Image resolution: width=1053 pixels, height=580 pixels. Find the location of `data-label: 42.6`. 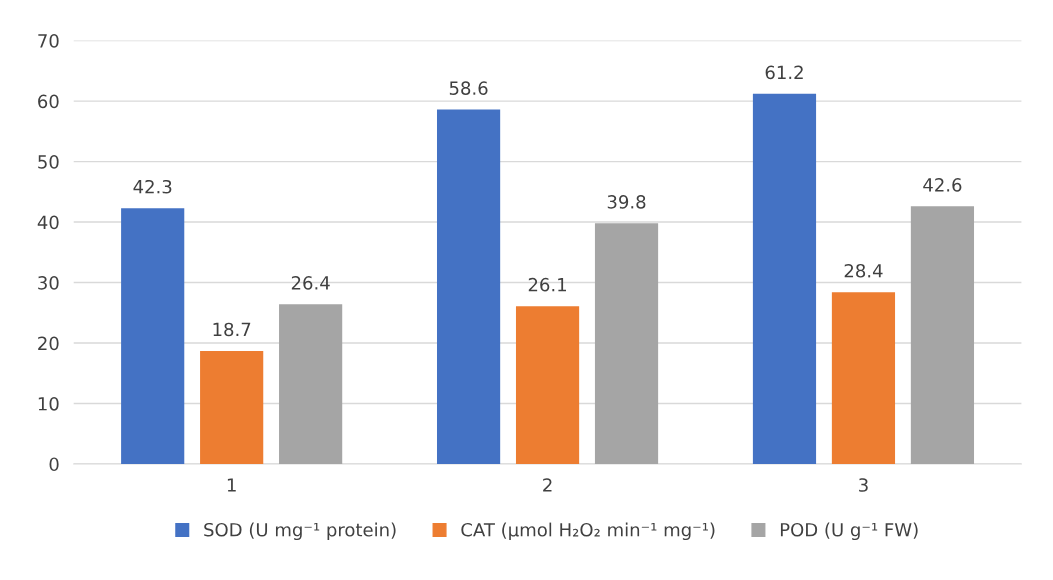

data-label: 42.6 is located at coordinates (942, 185).